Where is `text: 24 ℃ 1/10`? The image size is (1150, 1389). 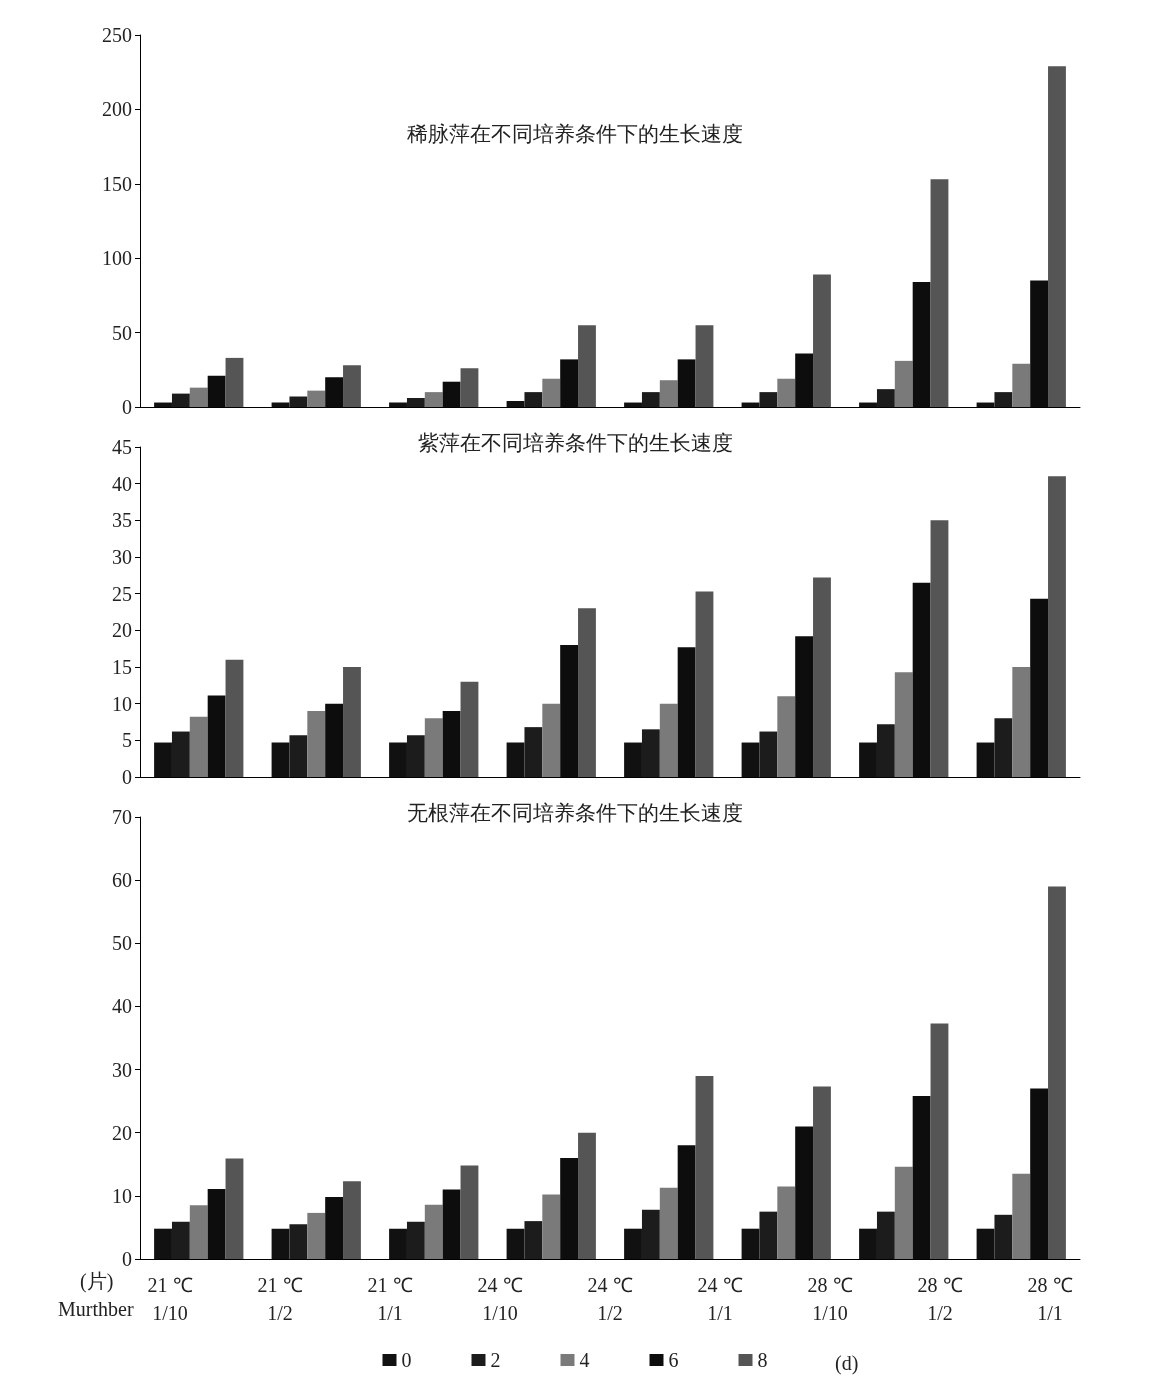
text: 24 ℃ 1/10 is located at coordinates (500, 1299).